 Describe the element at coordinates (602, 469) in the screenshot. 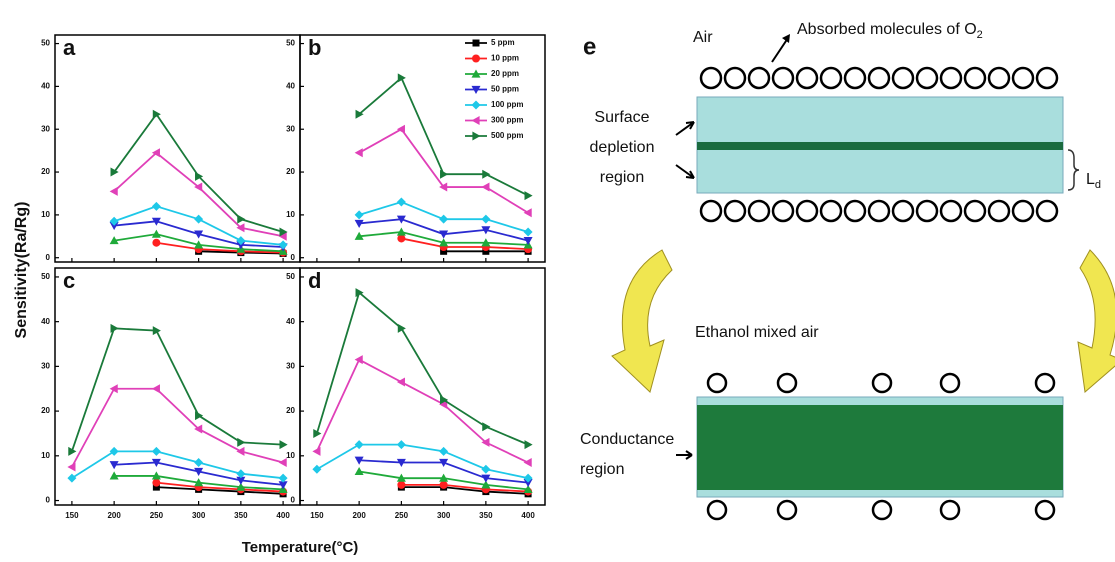

I see `conductance-label: region` at that location.